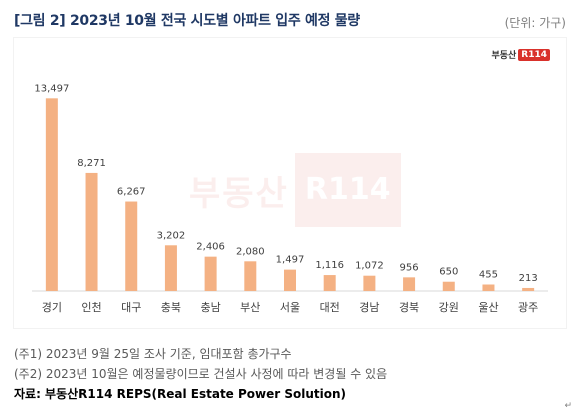  I want to click on data-label-4: 2,406, so click(210, 247).